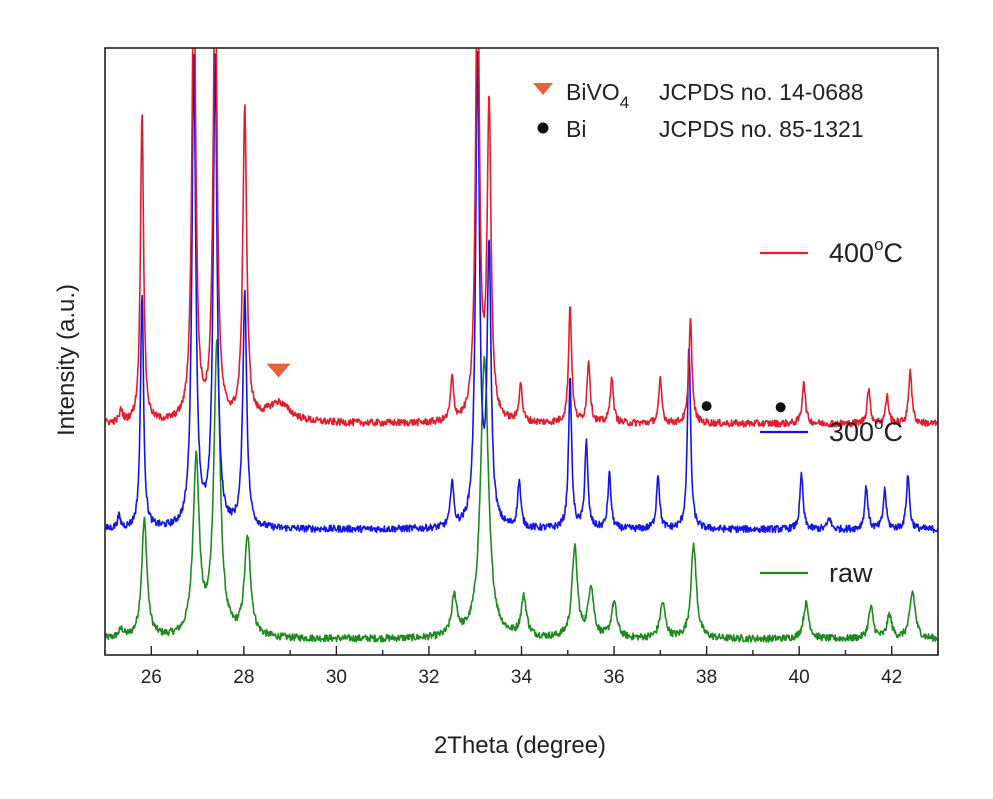  I want to click on x-tick-label: 36, so click(613, 677).